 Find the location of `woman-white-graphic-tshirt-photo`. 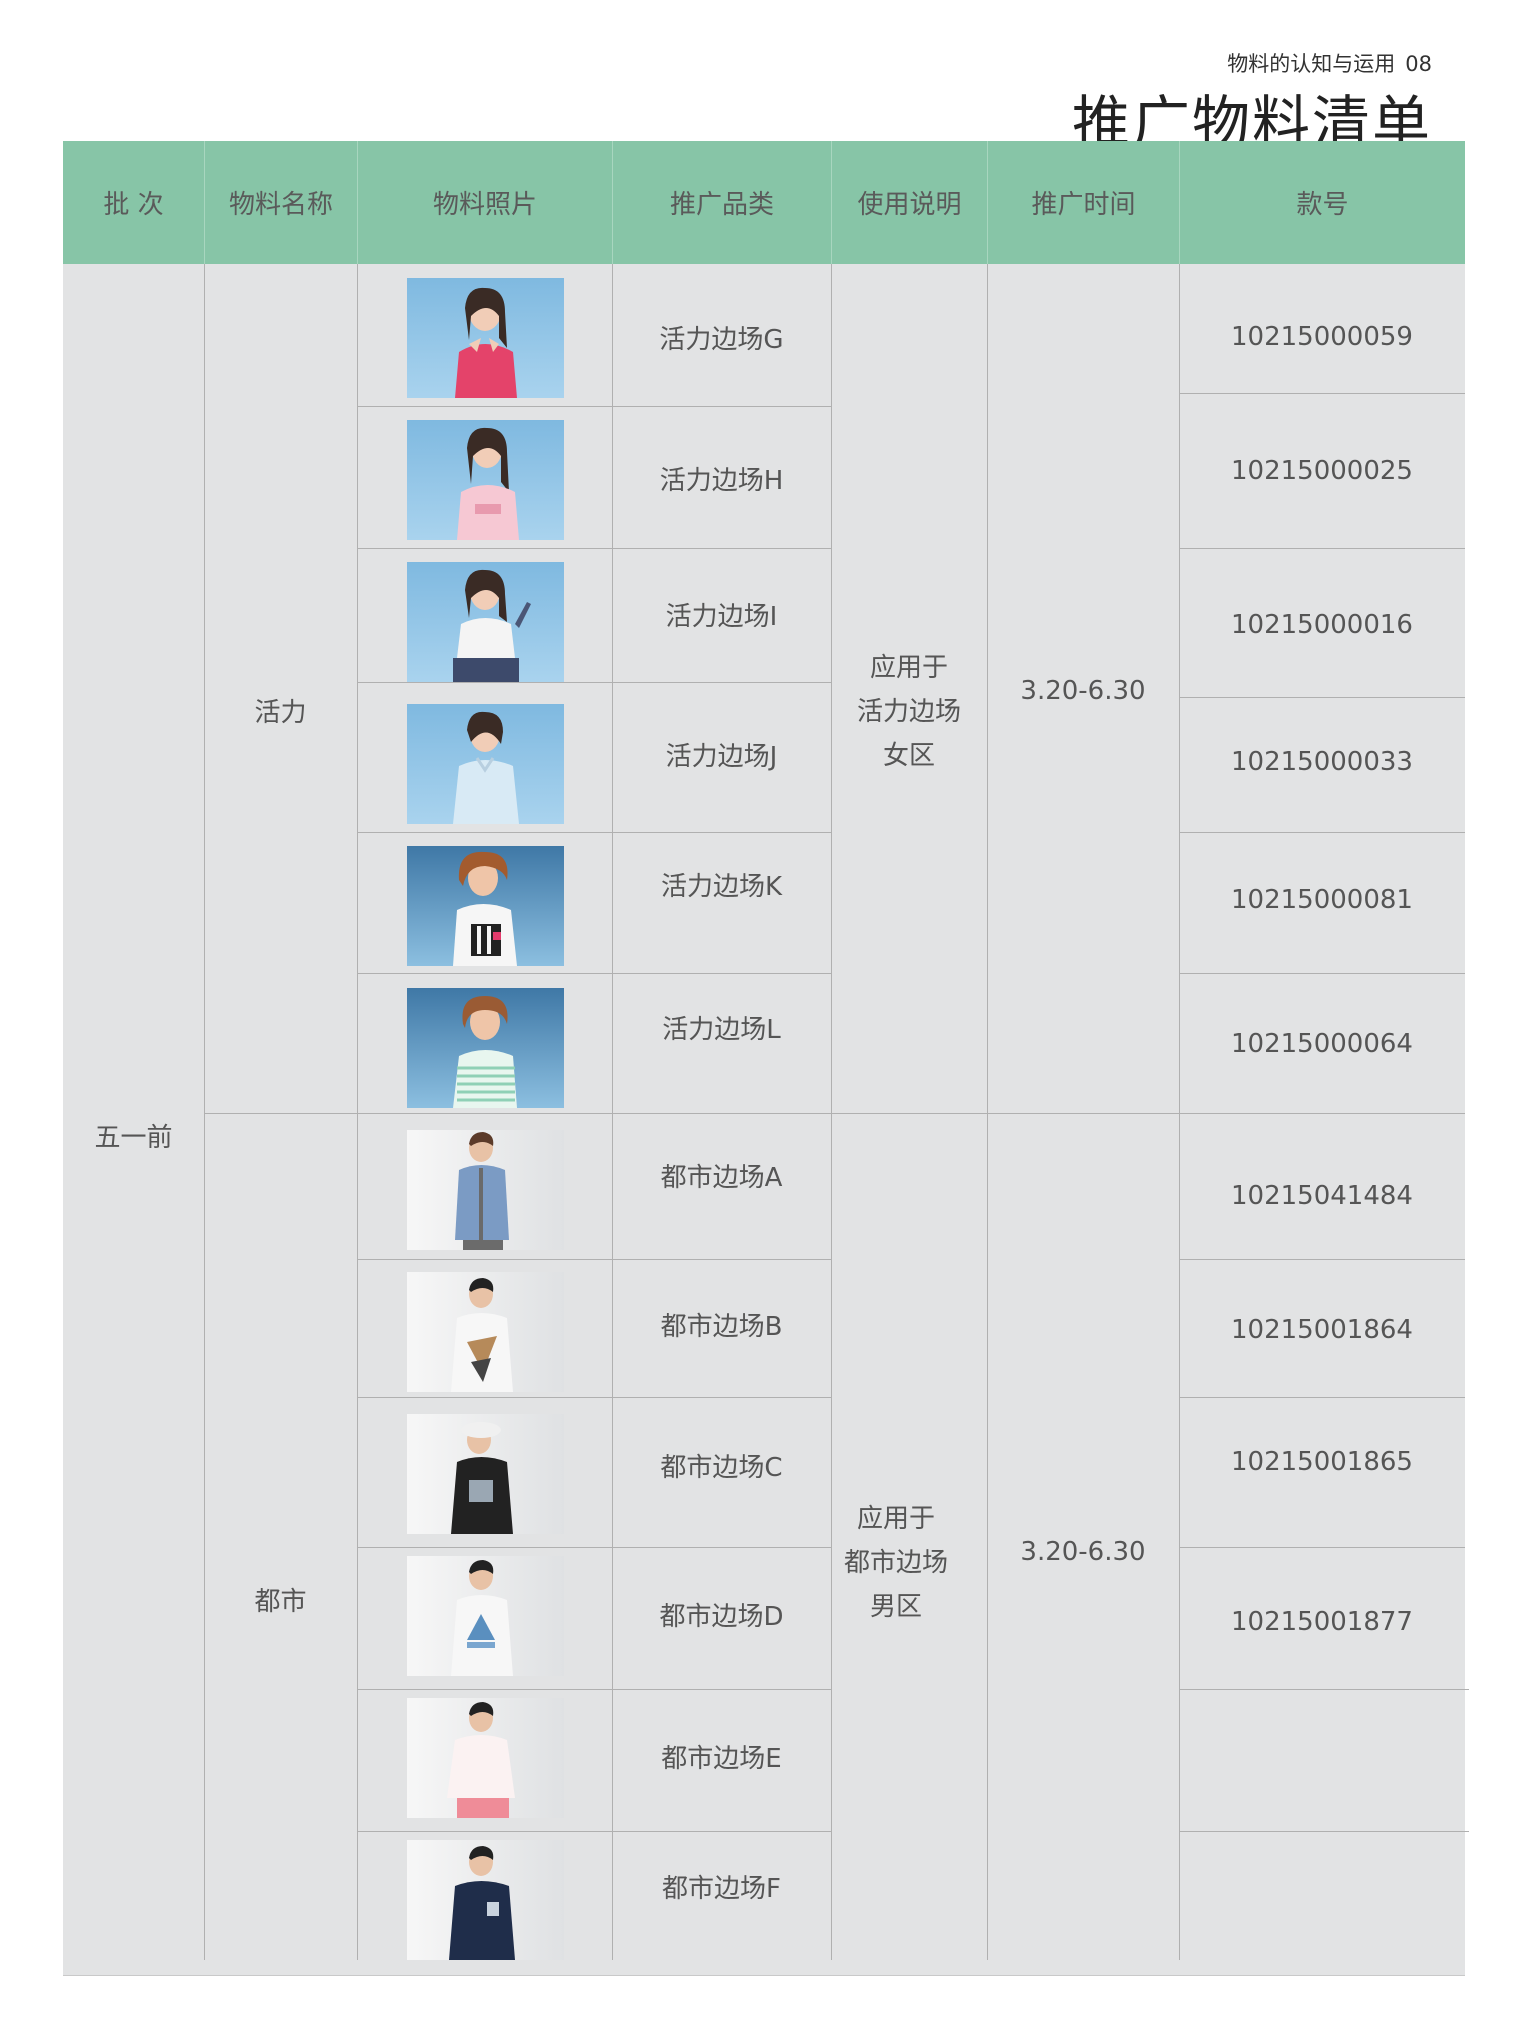

woman-white-graphic-tshirt-photo is located at coordinates (485, 906).